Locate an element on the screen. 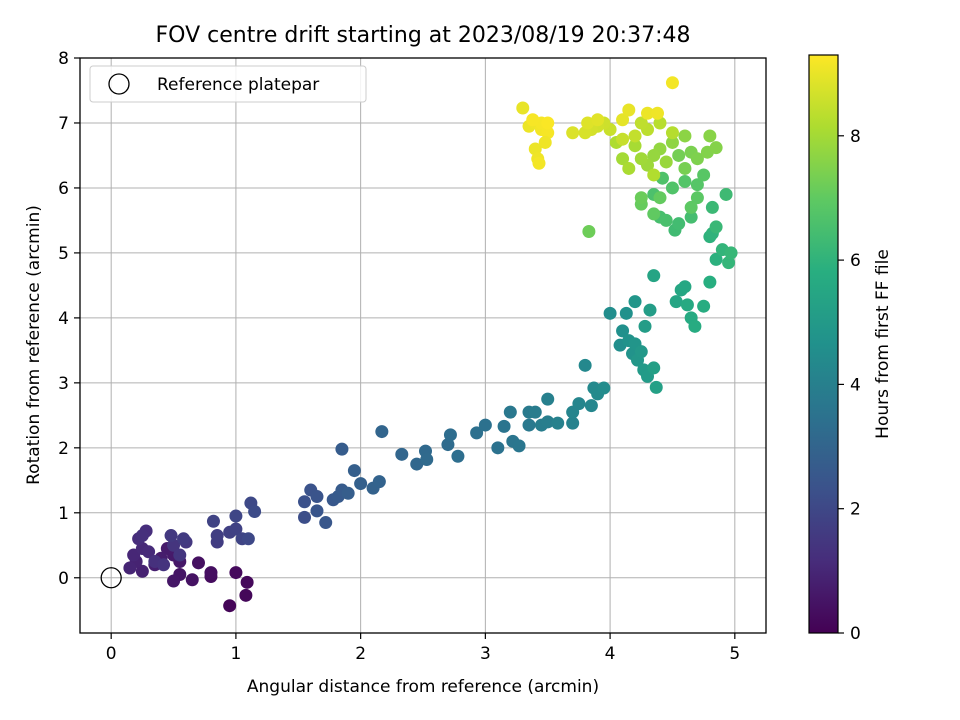 The width and height of the screenshot is (960, 720). y-tick-label: 5 is located at coordinates (63, 254).